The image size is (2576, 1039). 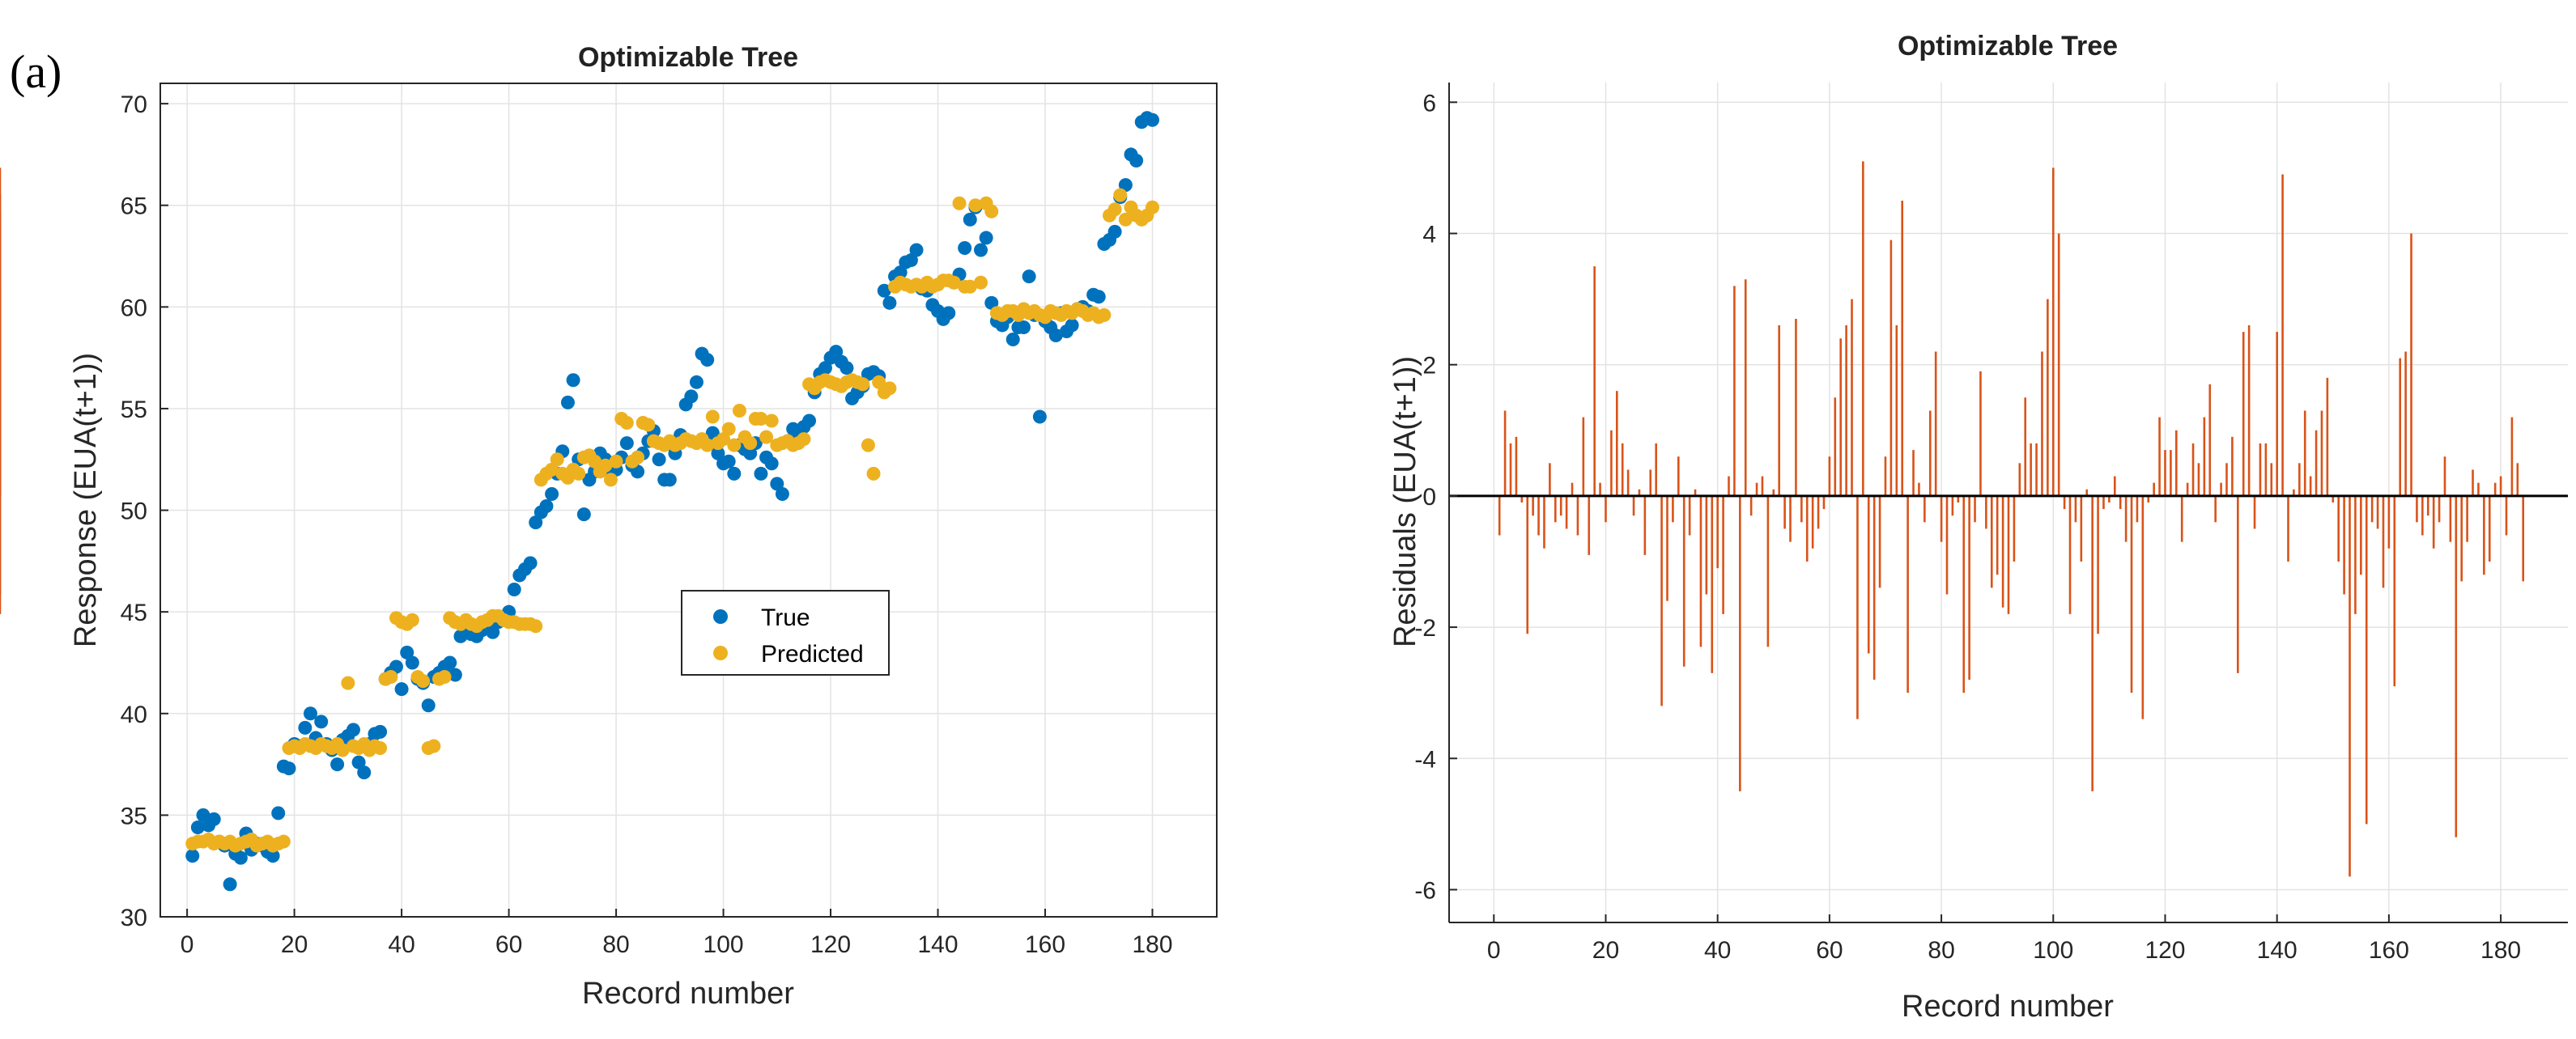 I want to click on right-y-tick-label: 2, so click(x=1429, y=366).